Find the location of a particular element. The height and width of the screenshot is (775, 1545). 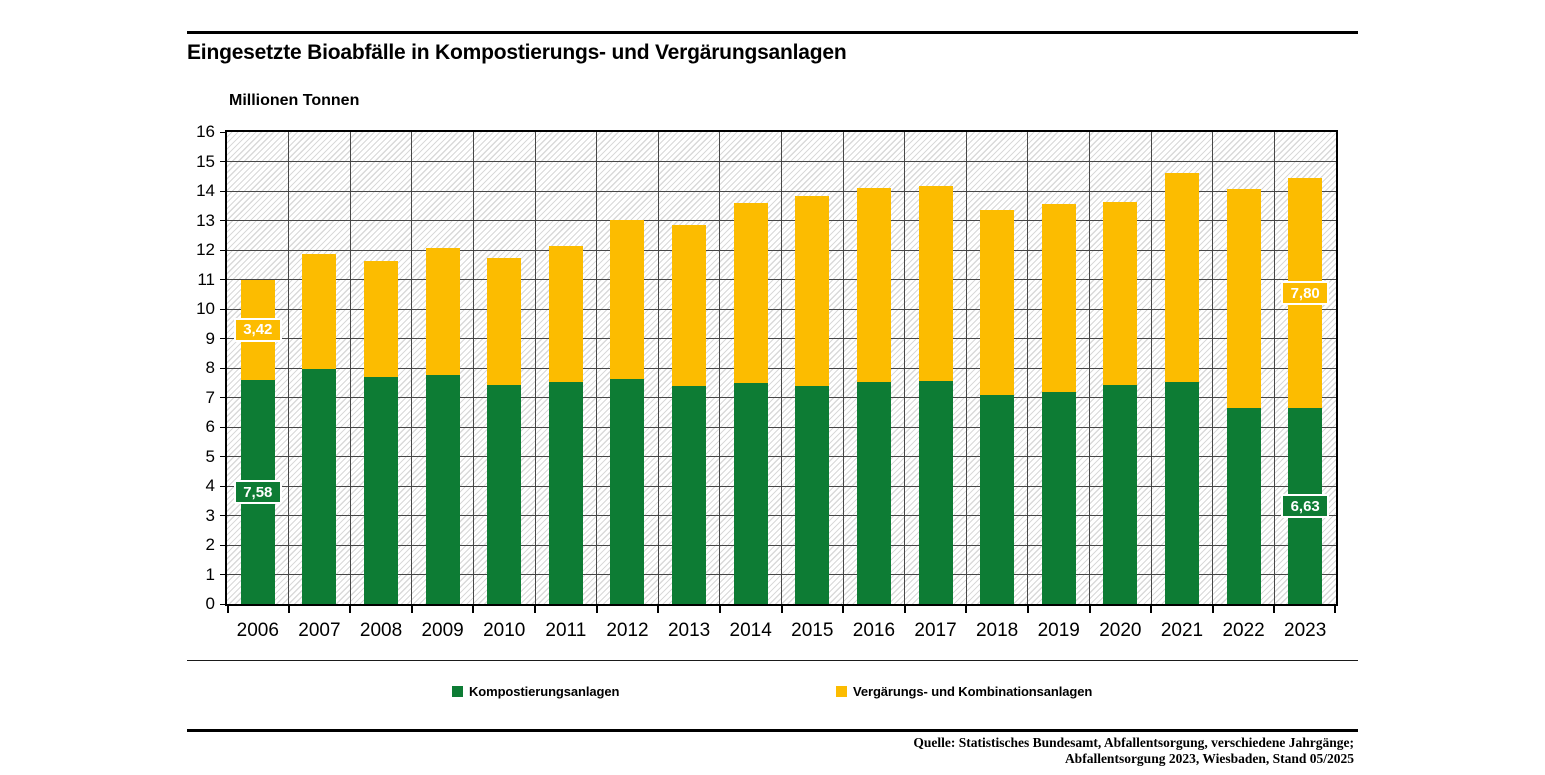

y-axis-label: 3 is located at coordinates (210, 515).